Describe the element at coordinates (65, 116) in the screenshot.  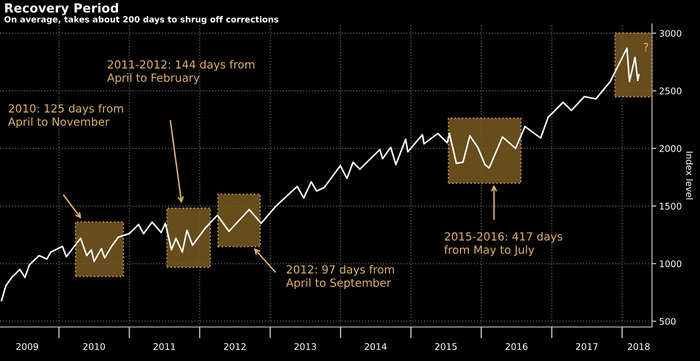
I see `annotation: 2010: 125 days from April to November` at that location.